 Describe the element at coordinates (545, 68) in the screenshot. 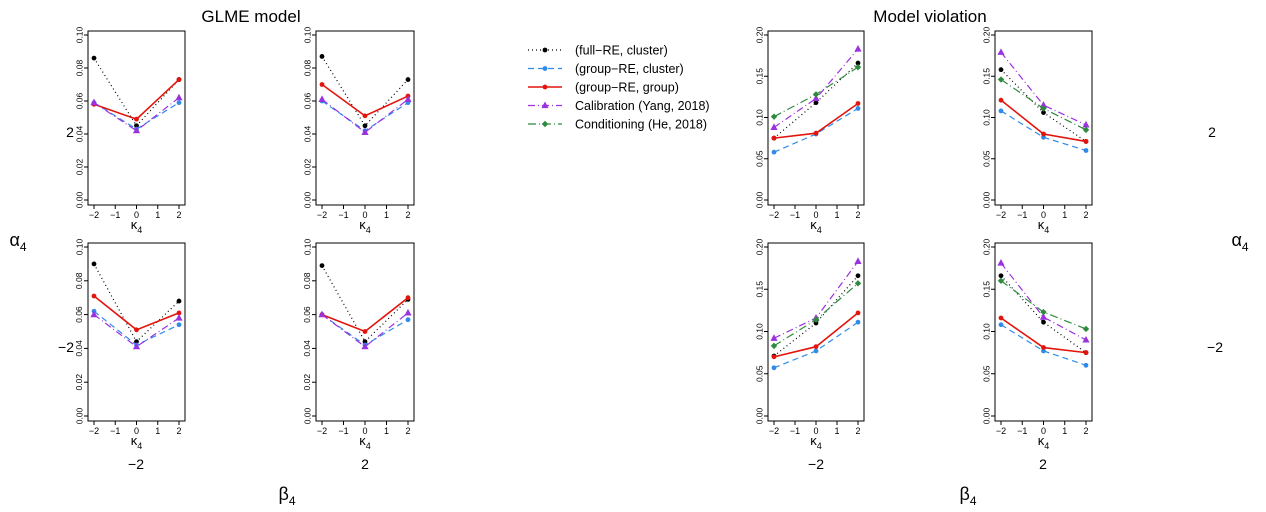

I see `legend-marker` at that location.